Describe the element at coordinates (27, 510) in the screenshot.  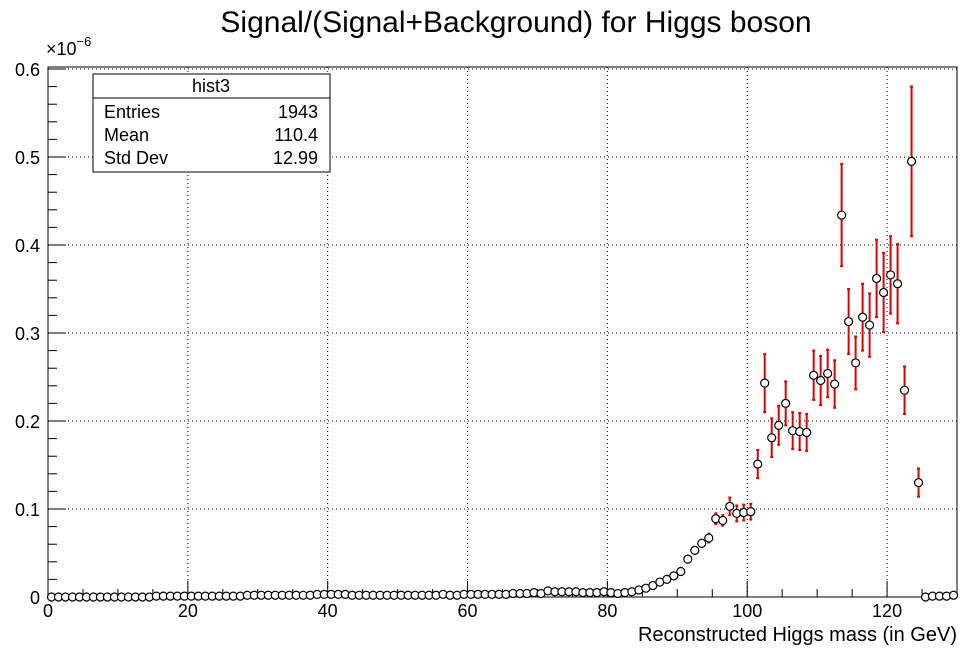
I see `y-tick-label: 0.1` at that location.